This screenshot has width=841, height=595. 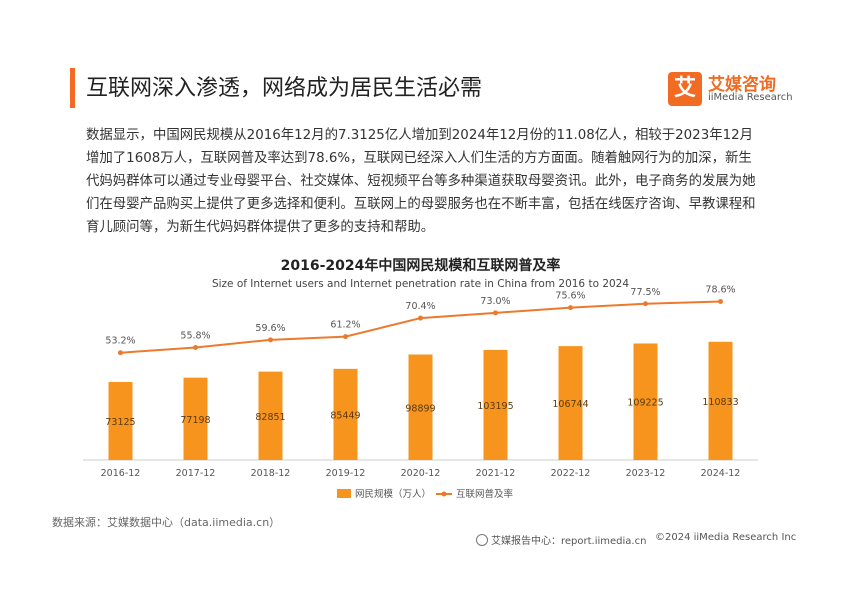 What do you see at coordinates (420, 266) in the screenshot?
I see `chart-title: 2016-2024年中国网民规模和互联网普及率` at bounding box center [420, 266].